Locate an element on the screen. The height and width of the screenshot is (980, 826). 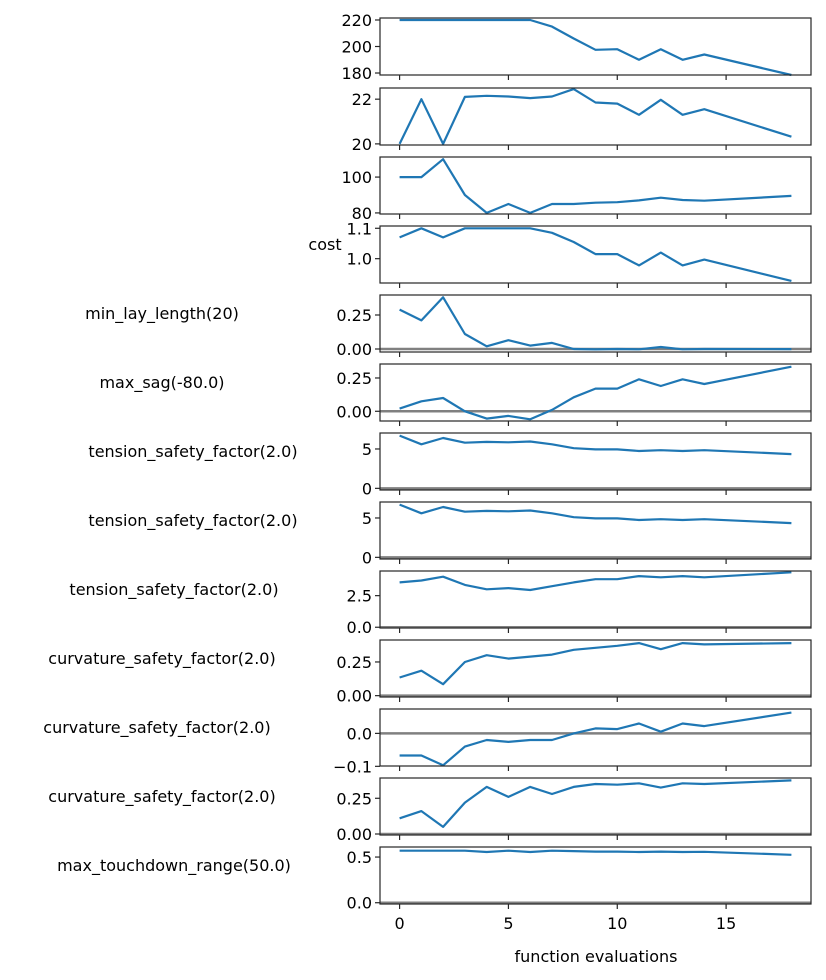
y-tick-label: 22 is located at coordinates (362, 99).